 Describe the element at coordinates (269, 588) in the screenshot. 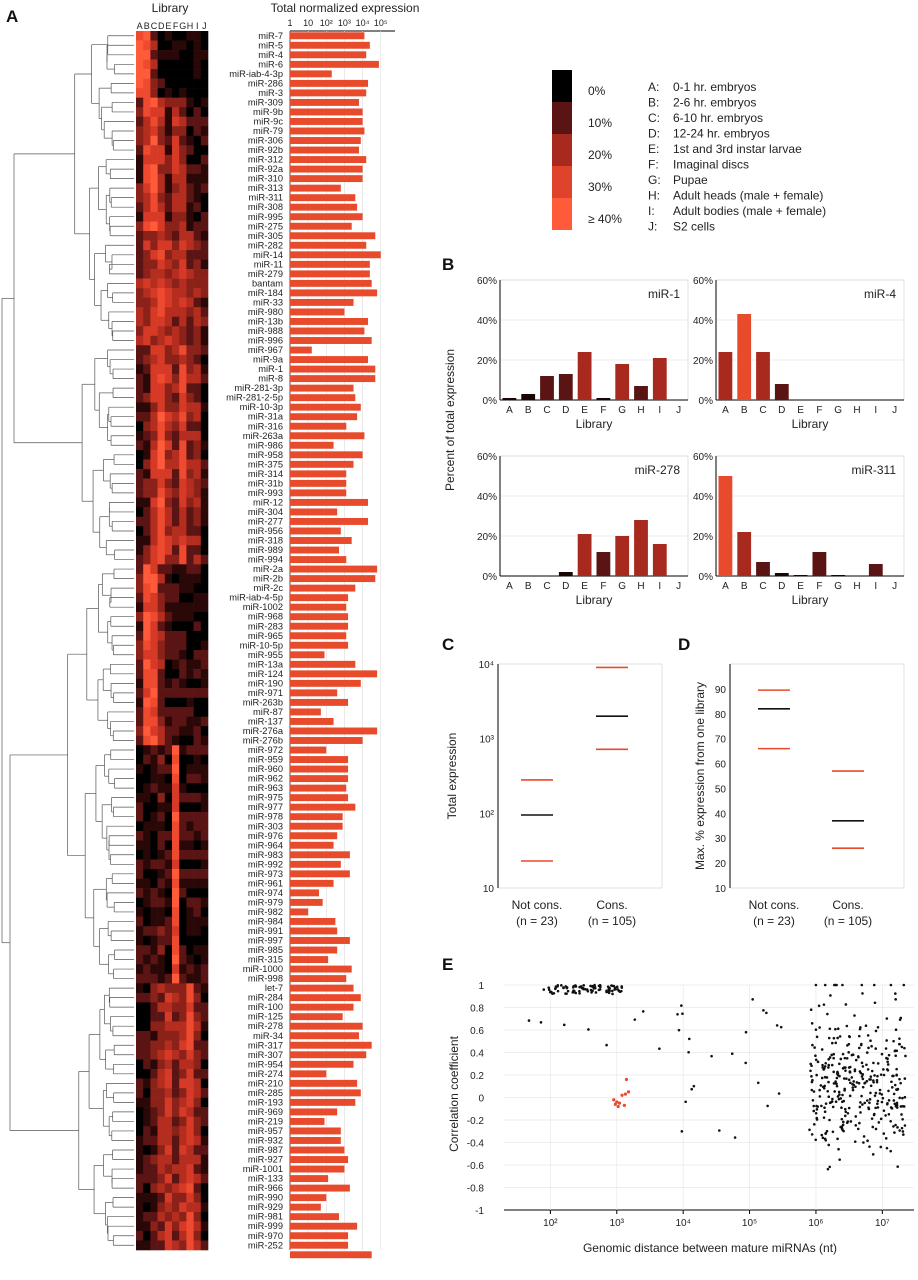

I see `mirna-label: miR-2c` at that location.